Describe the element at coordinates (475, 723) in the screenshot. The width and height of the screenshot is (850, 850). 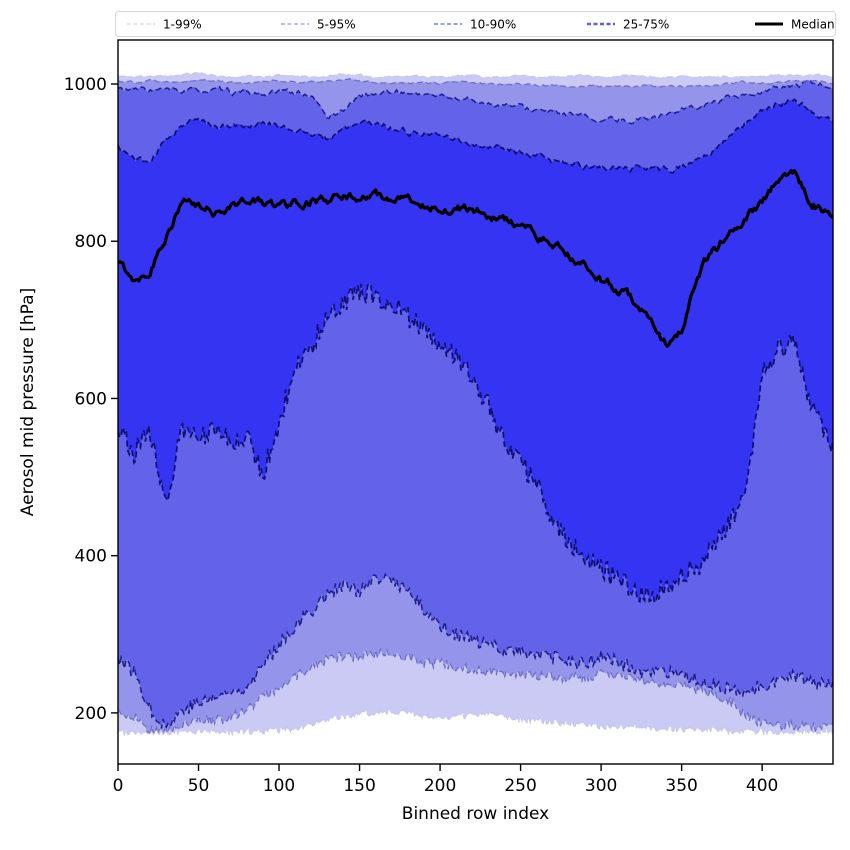
I see `percentile-line-p1` at that location.